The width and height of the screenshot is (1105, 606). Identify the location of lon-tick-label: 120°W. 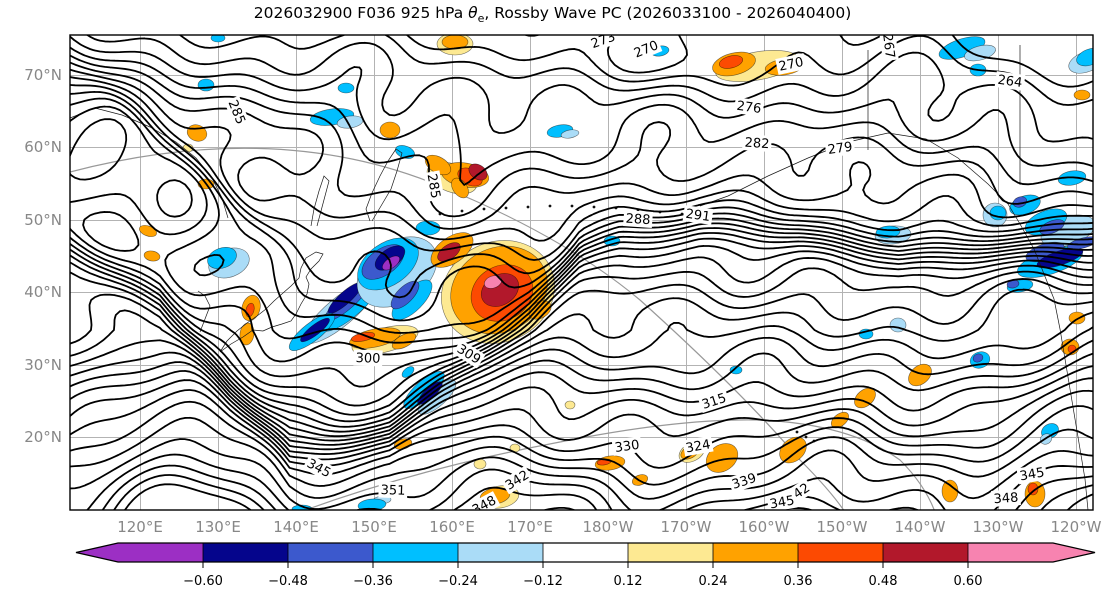
(1076, 527).